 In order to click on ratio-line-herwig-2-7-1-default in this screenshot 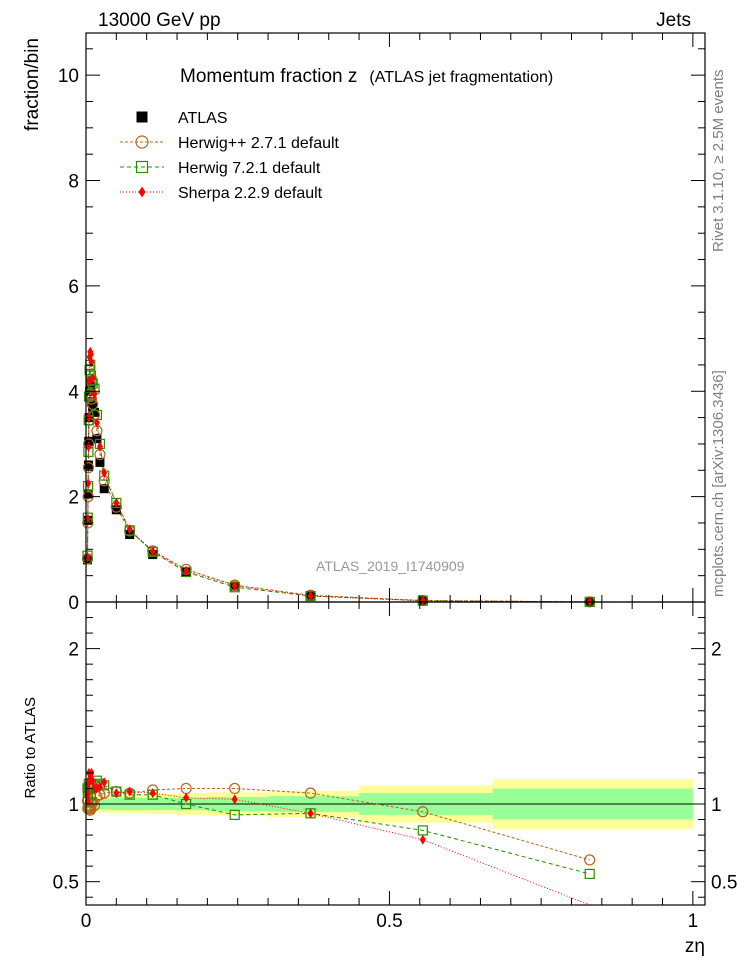, I will do `click(338, 824)`.